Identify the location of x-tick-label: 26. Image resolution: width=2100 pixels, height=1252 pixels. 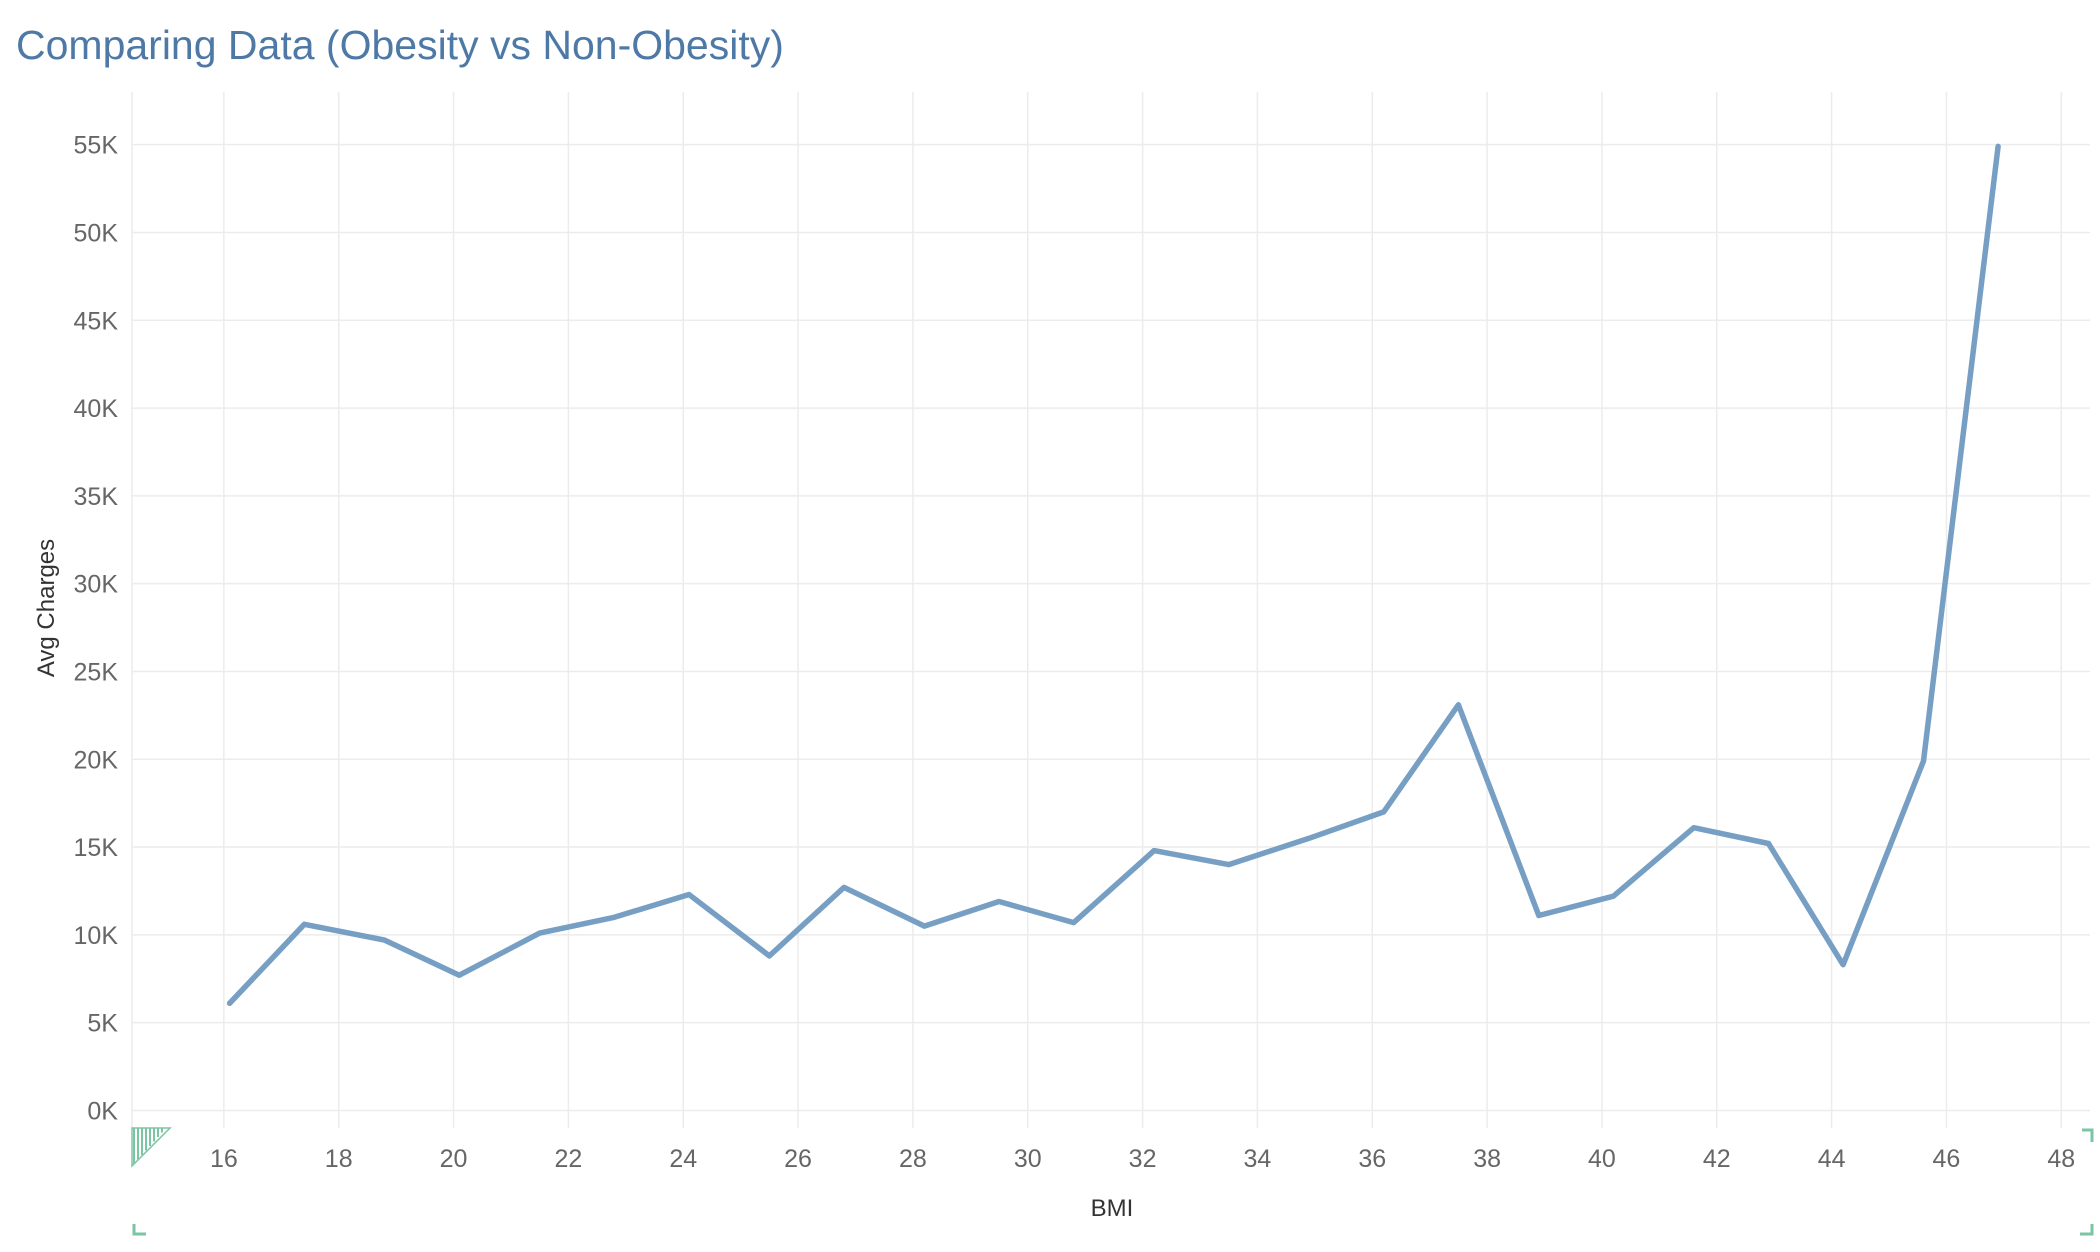
(798, 1159).